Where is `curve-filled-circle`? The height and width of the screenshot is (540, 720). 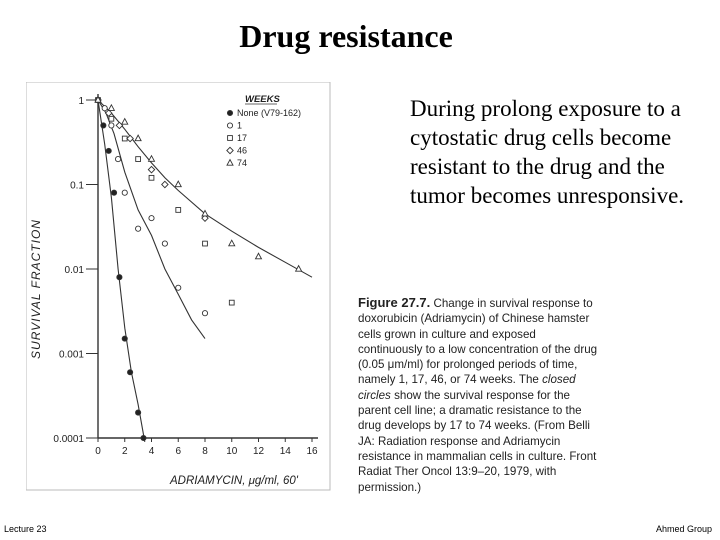 curve-filled-circle is located at coordinates (121, 270).